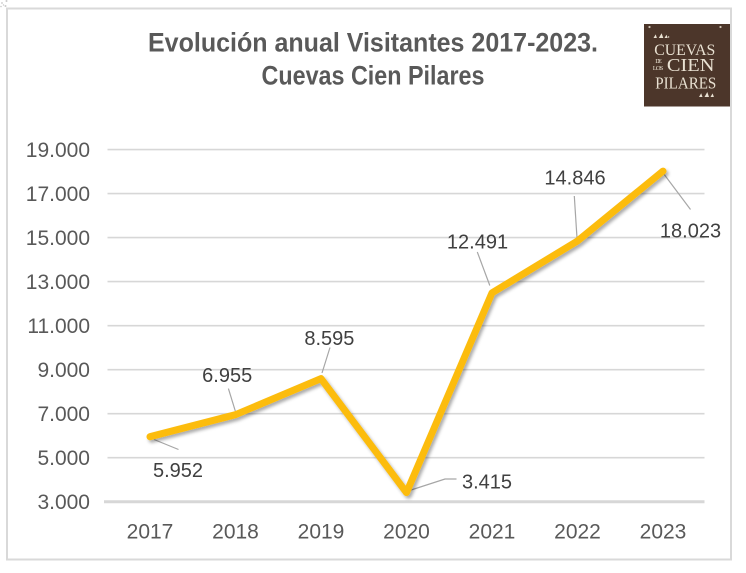 Image resolution: width=746 pixels, height=573 pixels. I want to click on svg-text: 2023, so click(663, 532).